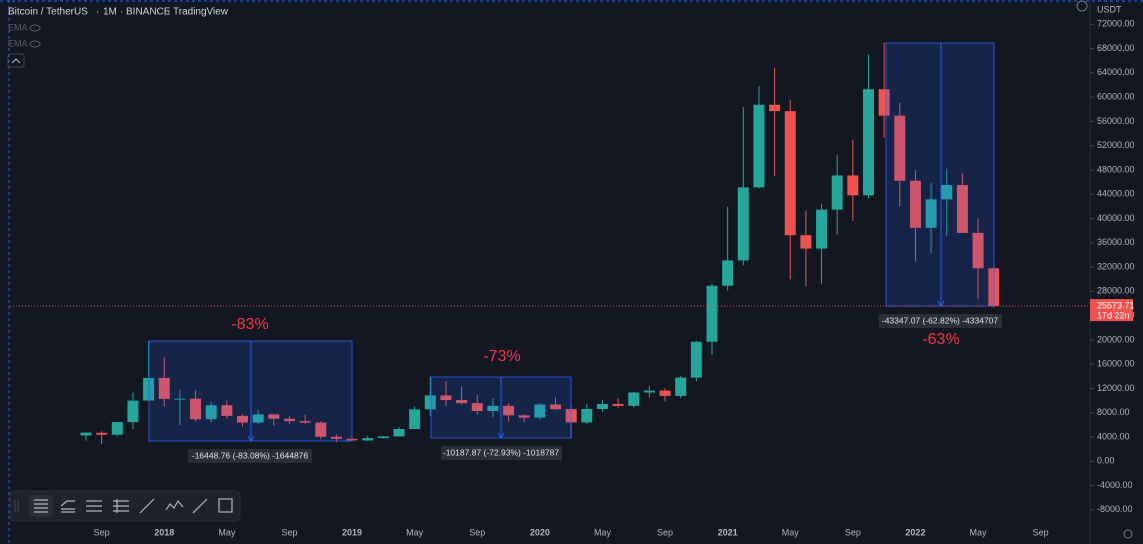  I want to click on y-tick-label: 60000.00, so click(1116, 96).